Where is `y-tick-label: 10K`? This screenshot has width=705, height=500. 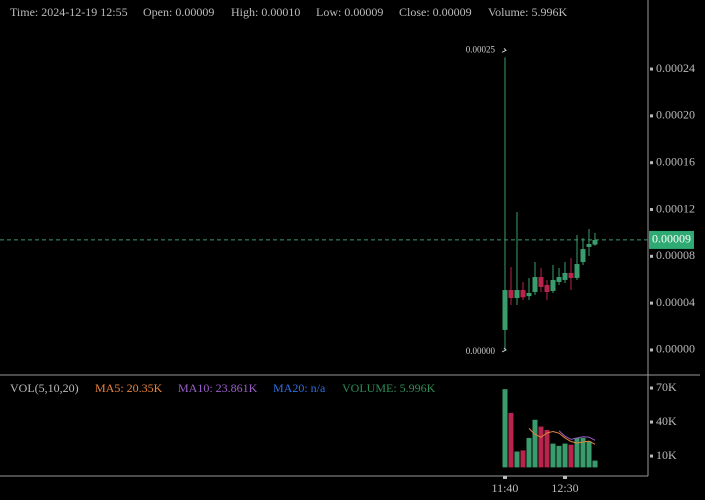 y-tick-label: 10K is located at coordinates (666, 455).